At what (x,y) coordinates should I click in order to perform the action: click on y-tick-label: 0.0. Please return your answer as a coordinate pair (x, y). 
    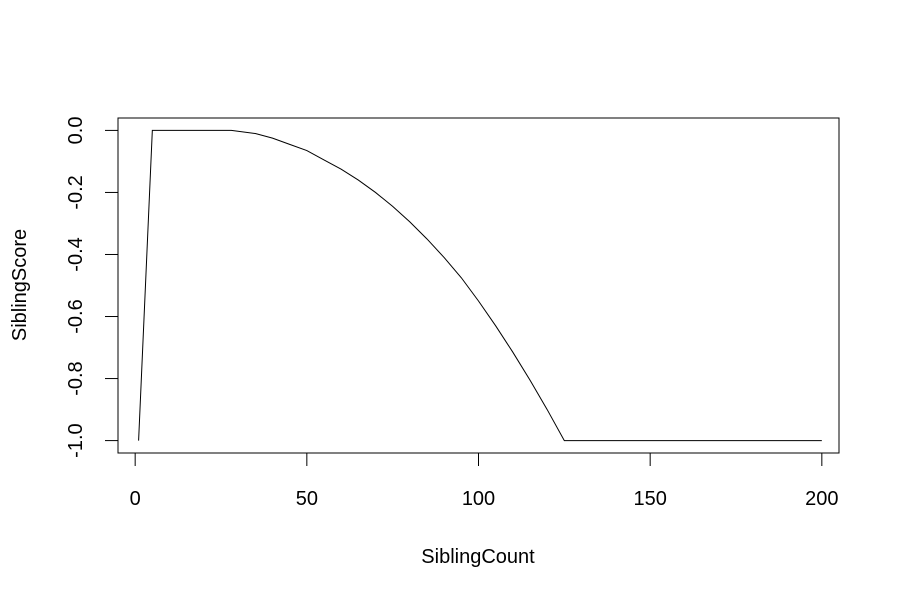
    Looking at the image, I should click on (76, 131).